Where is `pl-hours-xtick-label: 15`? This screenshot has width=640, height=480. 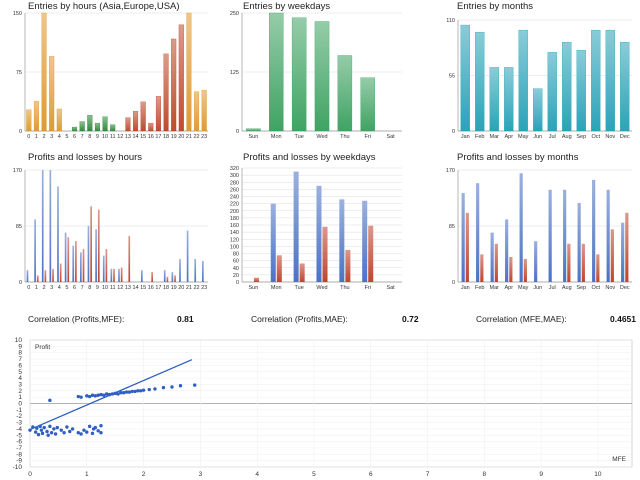 pl-hours-xtick-label: 15 is located at coordinates (143, 288).